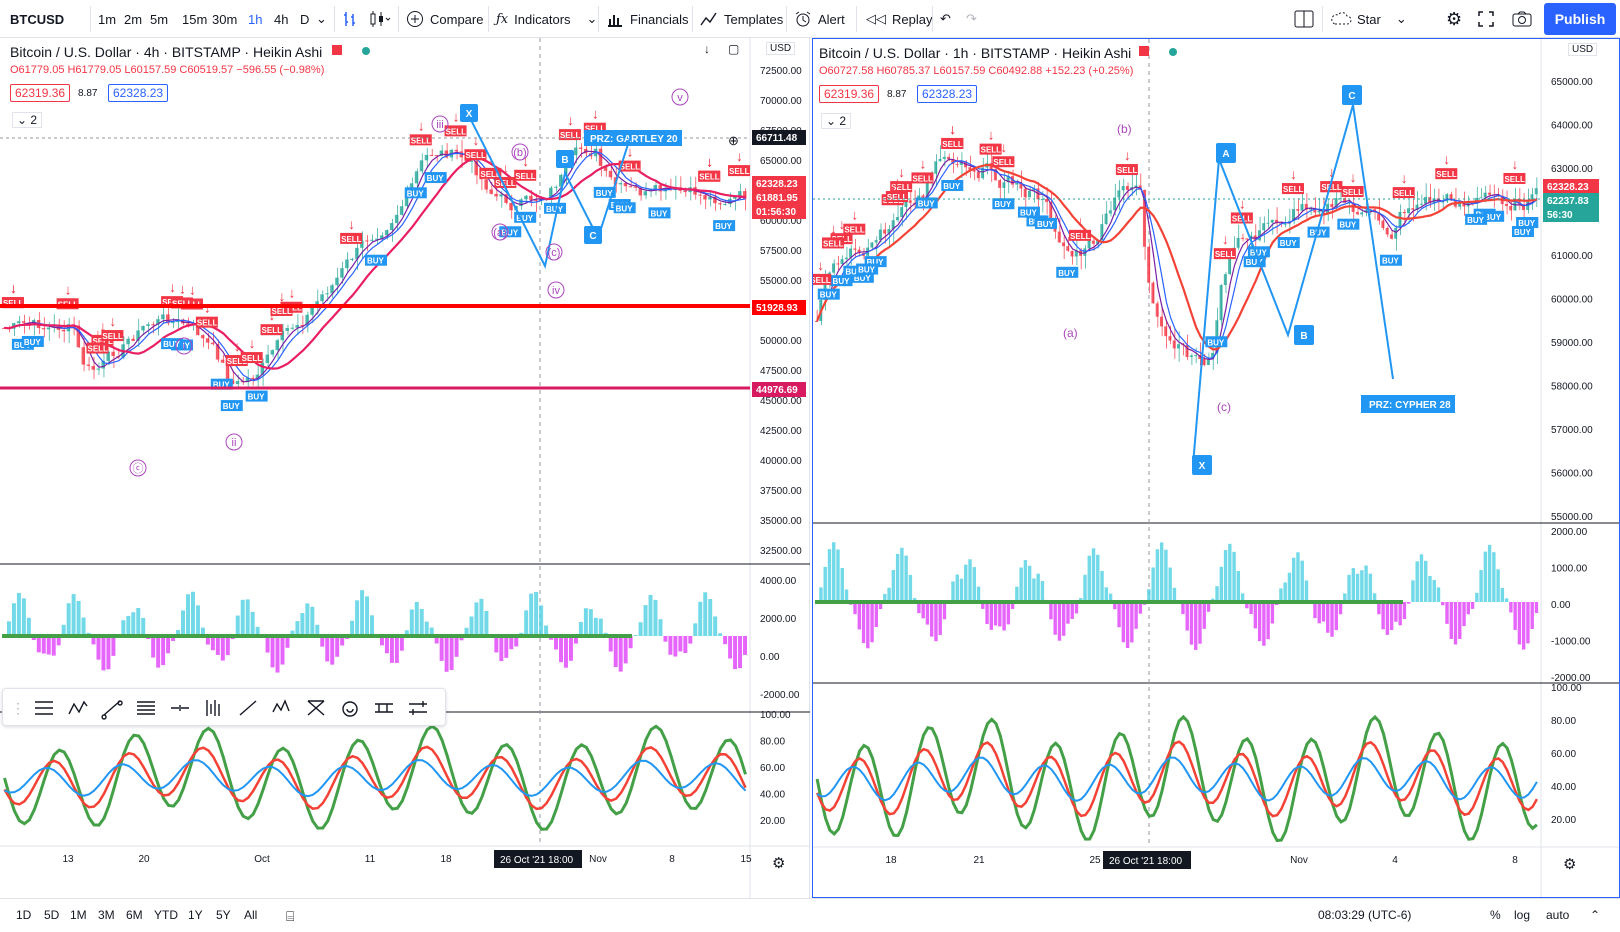 The height and width of the screenshot is (932, 1620). What do you see at coordinates (971, 18) in the screenshot?
I see `redo-icon: ↷` at bounding box center [971, 18].